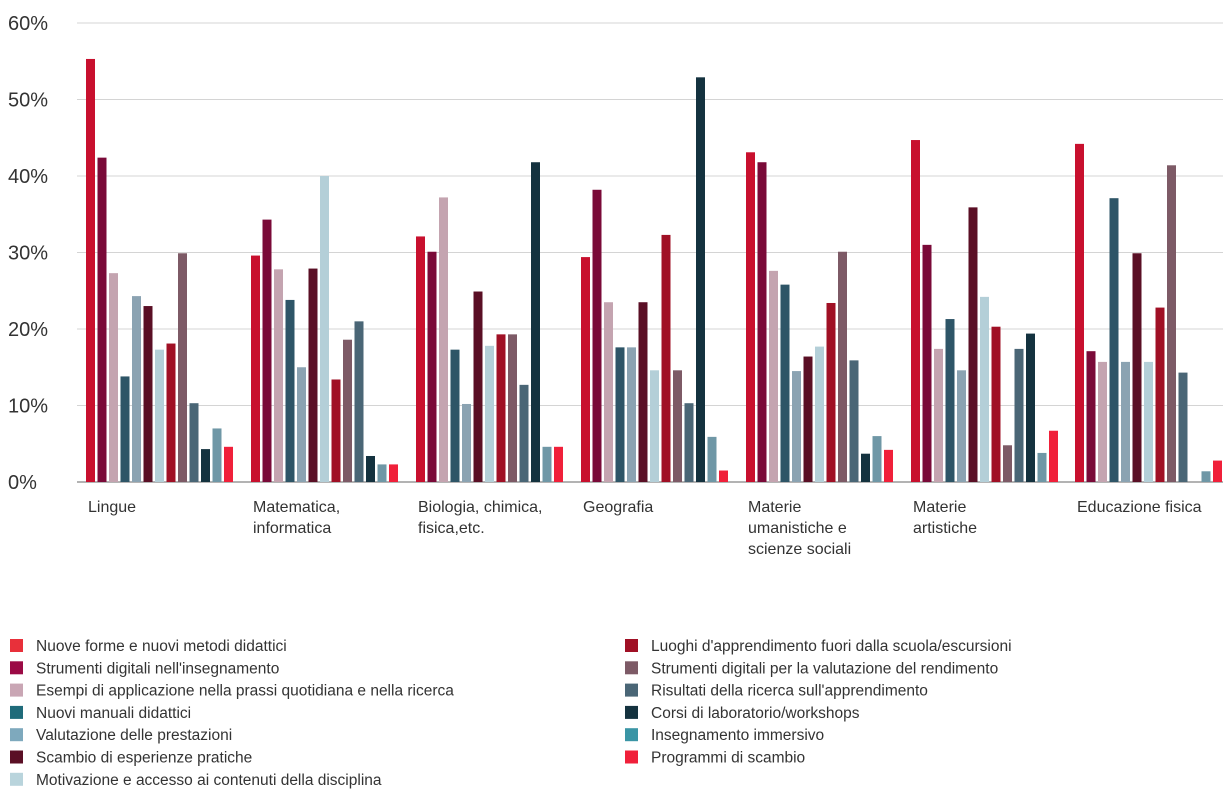 This screenshot has width=1223, height=790. I want to click on legend-label: Nuovi manuali didattici, so click(113, 713).